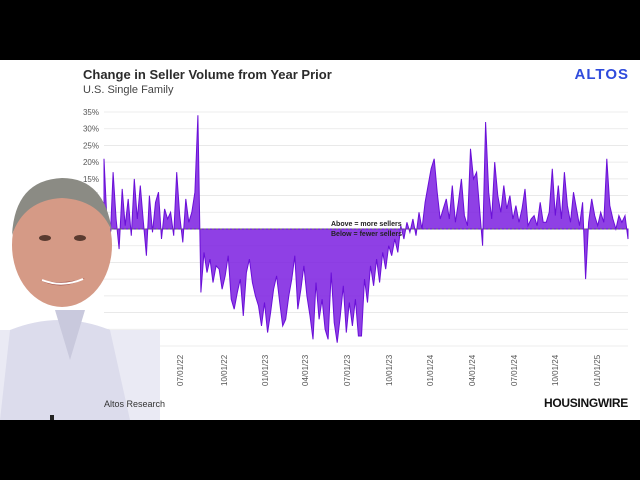 This screenshot has height=480, width=640. I want to click on x-tick-label: 01/01/23, so click(265, 370).